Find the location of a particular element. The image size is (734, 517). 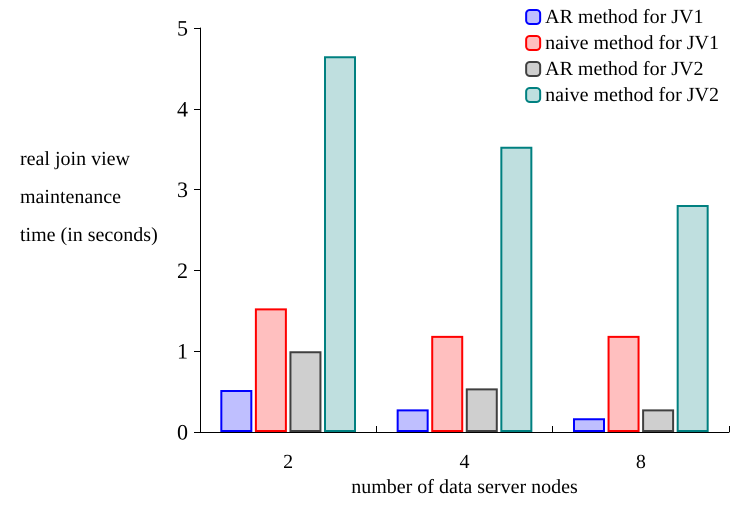

x-tick-label: 8 is located at coordinates (641, 462).